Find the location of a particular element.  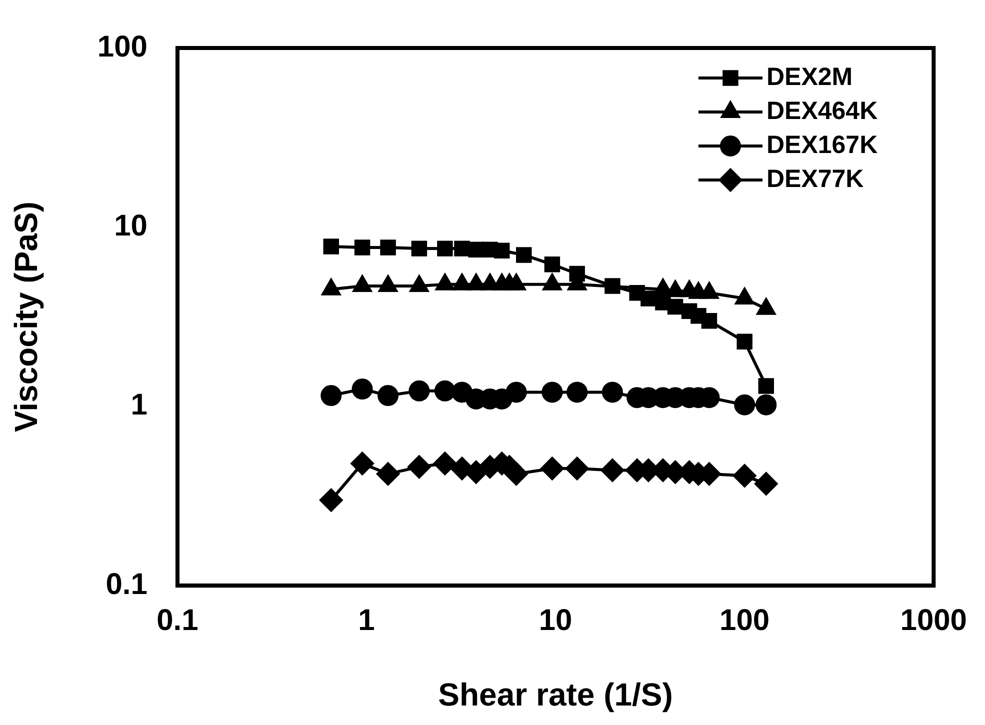

legend-label: DEX2M is located at coordinates (809, 76).